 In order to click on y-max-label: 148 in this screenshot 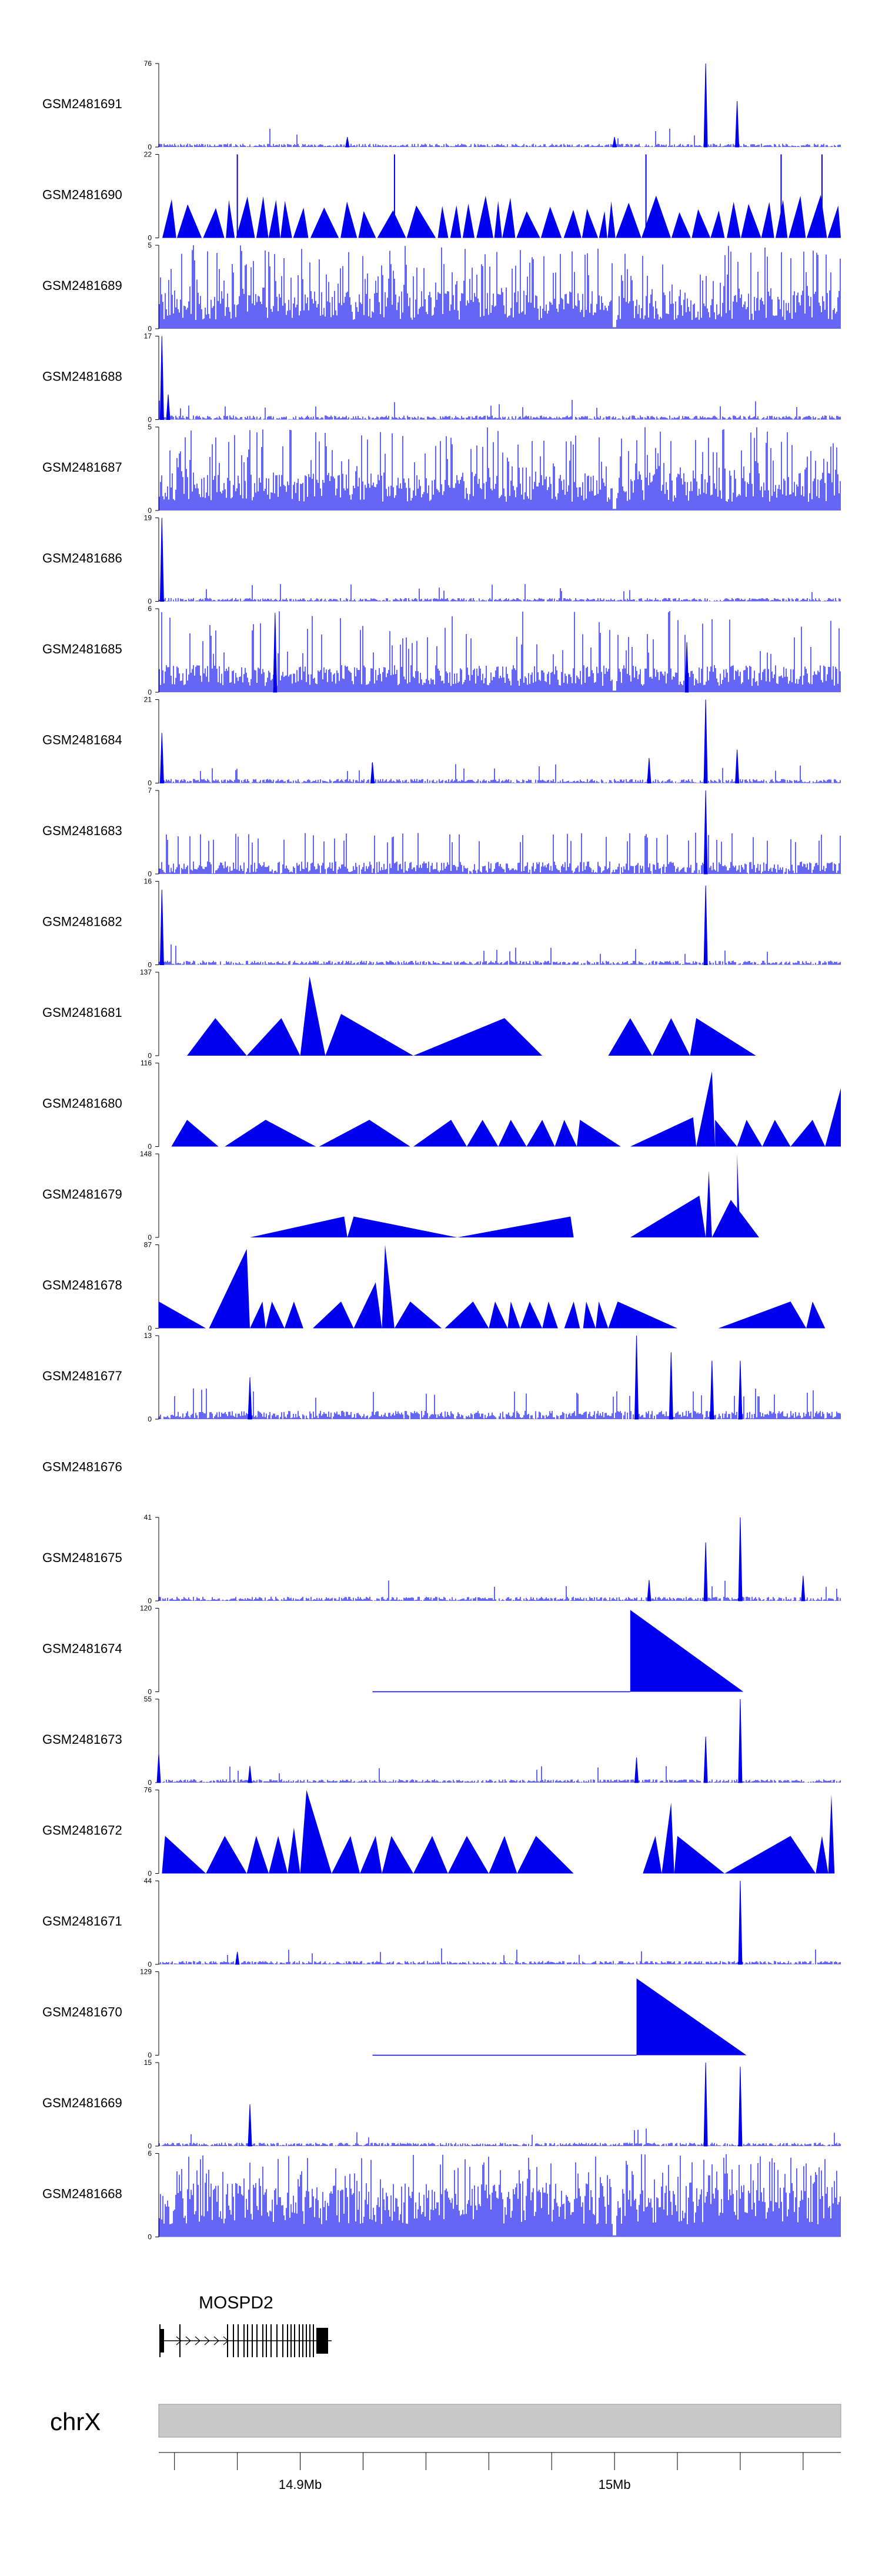, I will do `click(146, 1154)`.